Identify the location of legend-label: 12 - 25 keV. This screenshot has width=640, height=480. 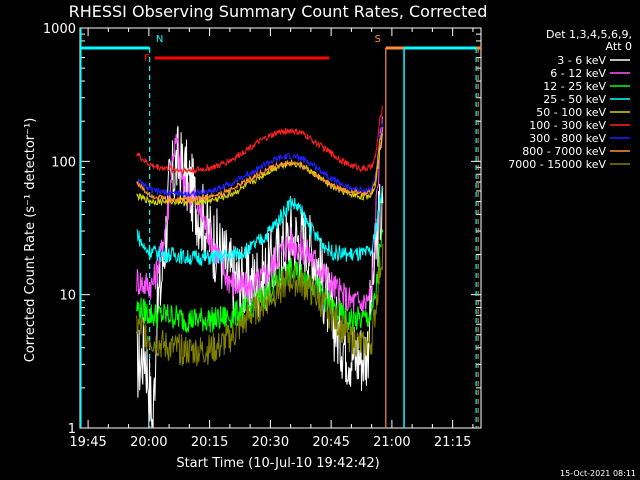
(574, 86).